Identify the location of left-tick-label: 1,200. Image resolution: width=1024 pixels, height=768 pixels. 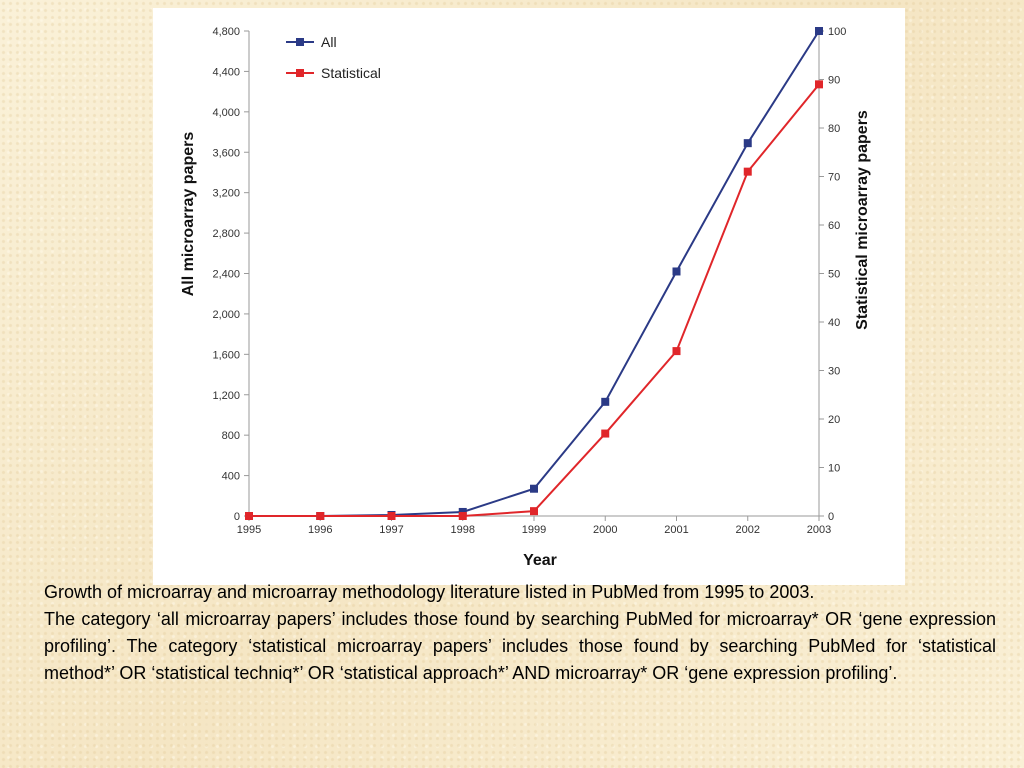
(226, 396).